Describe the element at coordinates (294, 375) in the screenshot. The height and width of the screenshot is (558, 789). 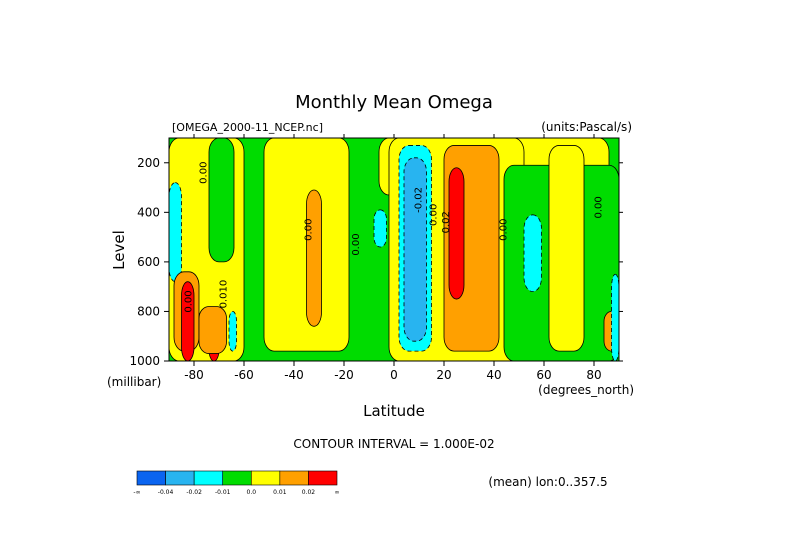
I see `x-tick-label-2: -40` at that location.